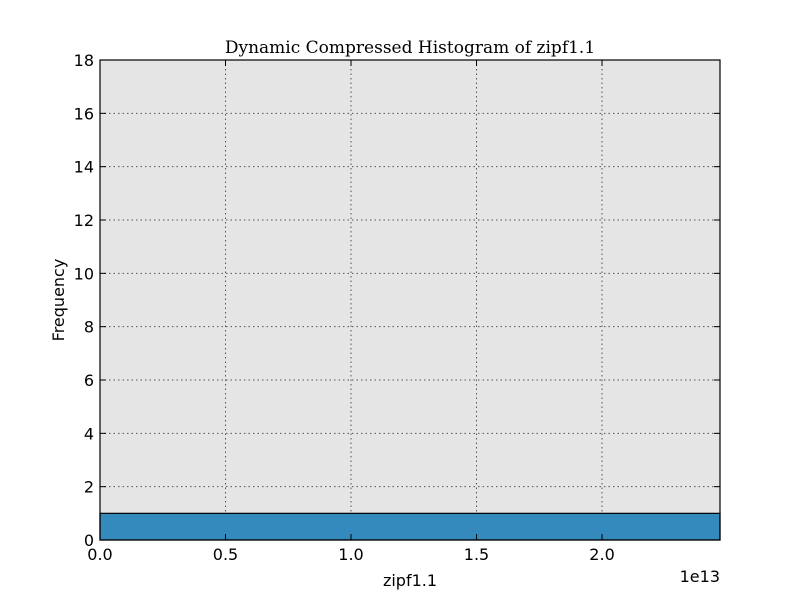 This screenshot has height=600, width=800. What do you see at coordinates (84, 113) in the screenshot?
I see `y-tick-label: 16` at bounding box center [84, 113].